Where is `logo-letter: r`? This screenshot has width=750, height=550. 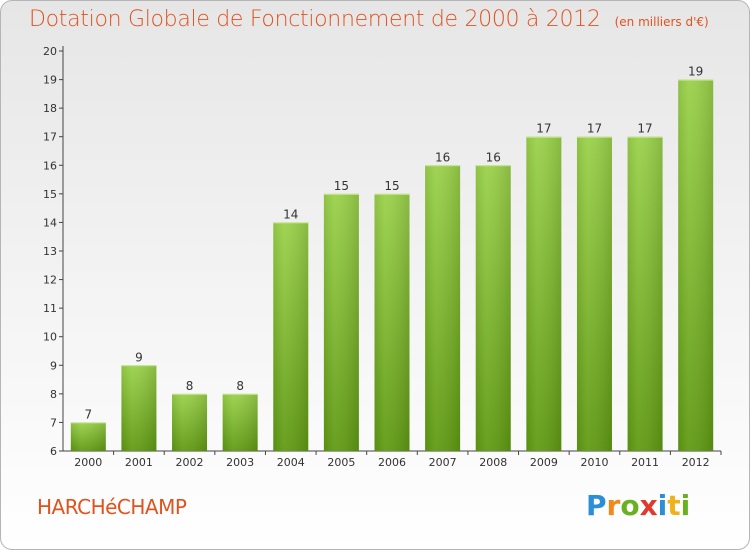
logo-letter: r is located at coordinates (613, 505).